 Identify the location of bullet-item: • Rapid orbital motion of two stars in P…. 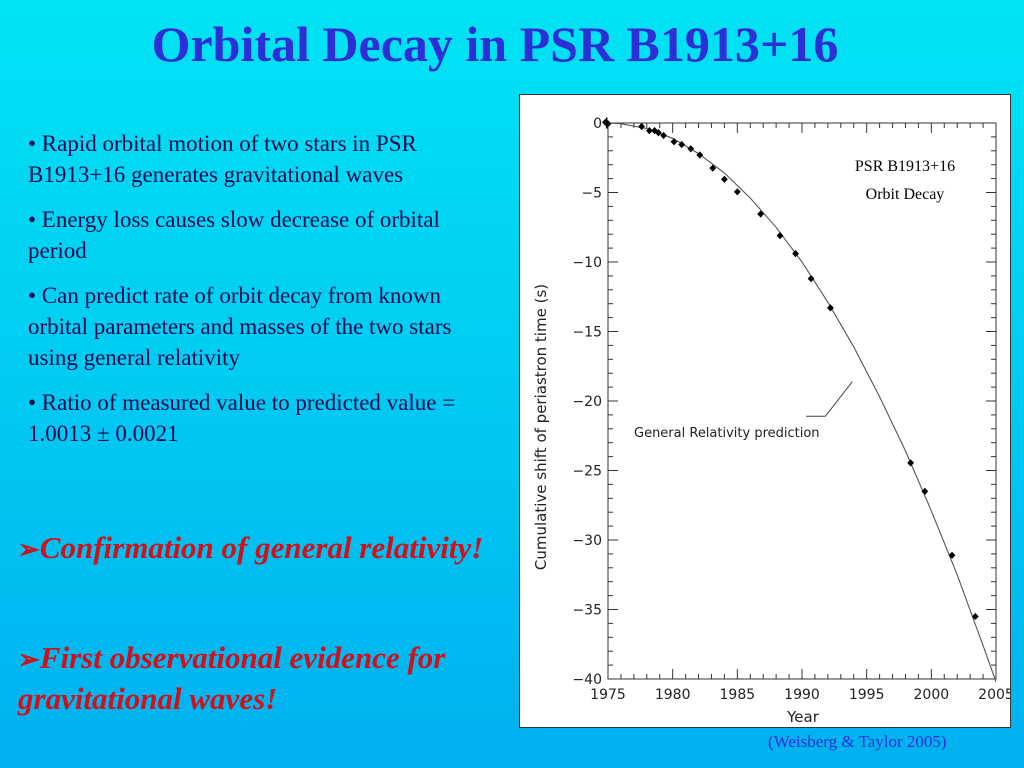
(222, 159).